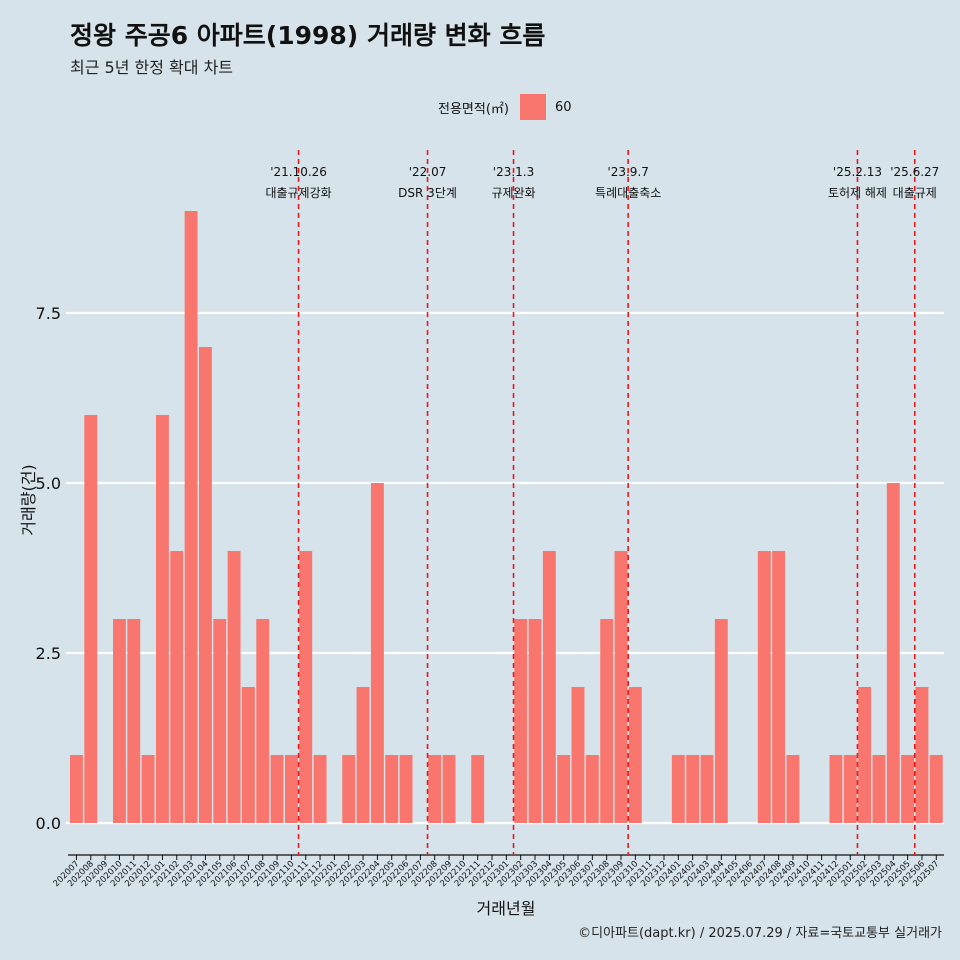 The width and height of the screenshot is (960, 960). What do you see at coordinates (857, 193) in the screenshot?
I see `event-label: 토허제 해제` at bounding box center [857, 193].